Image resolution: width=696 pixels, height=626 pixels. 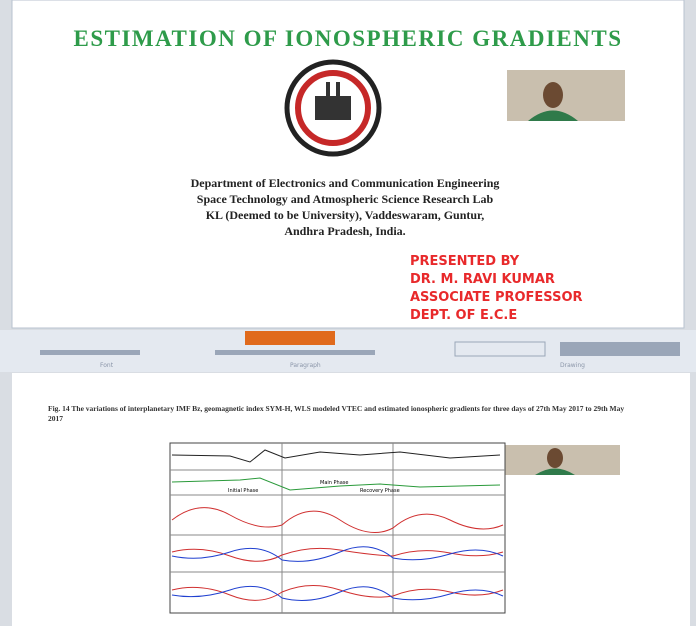 What do you see at coordinates (243, 491) in the screenshot?
I see `phase-label: Initial Phase` at bounding box center [243, 491].